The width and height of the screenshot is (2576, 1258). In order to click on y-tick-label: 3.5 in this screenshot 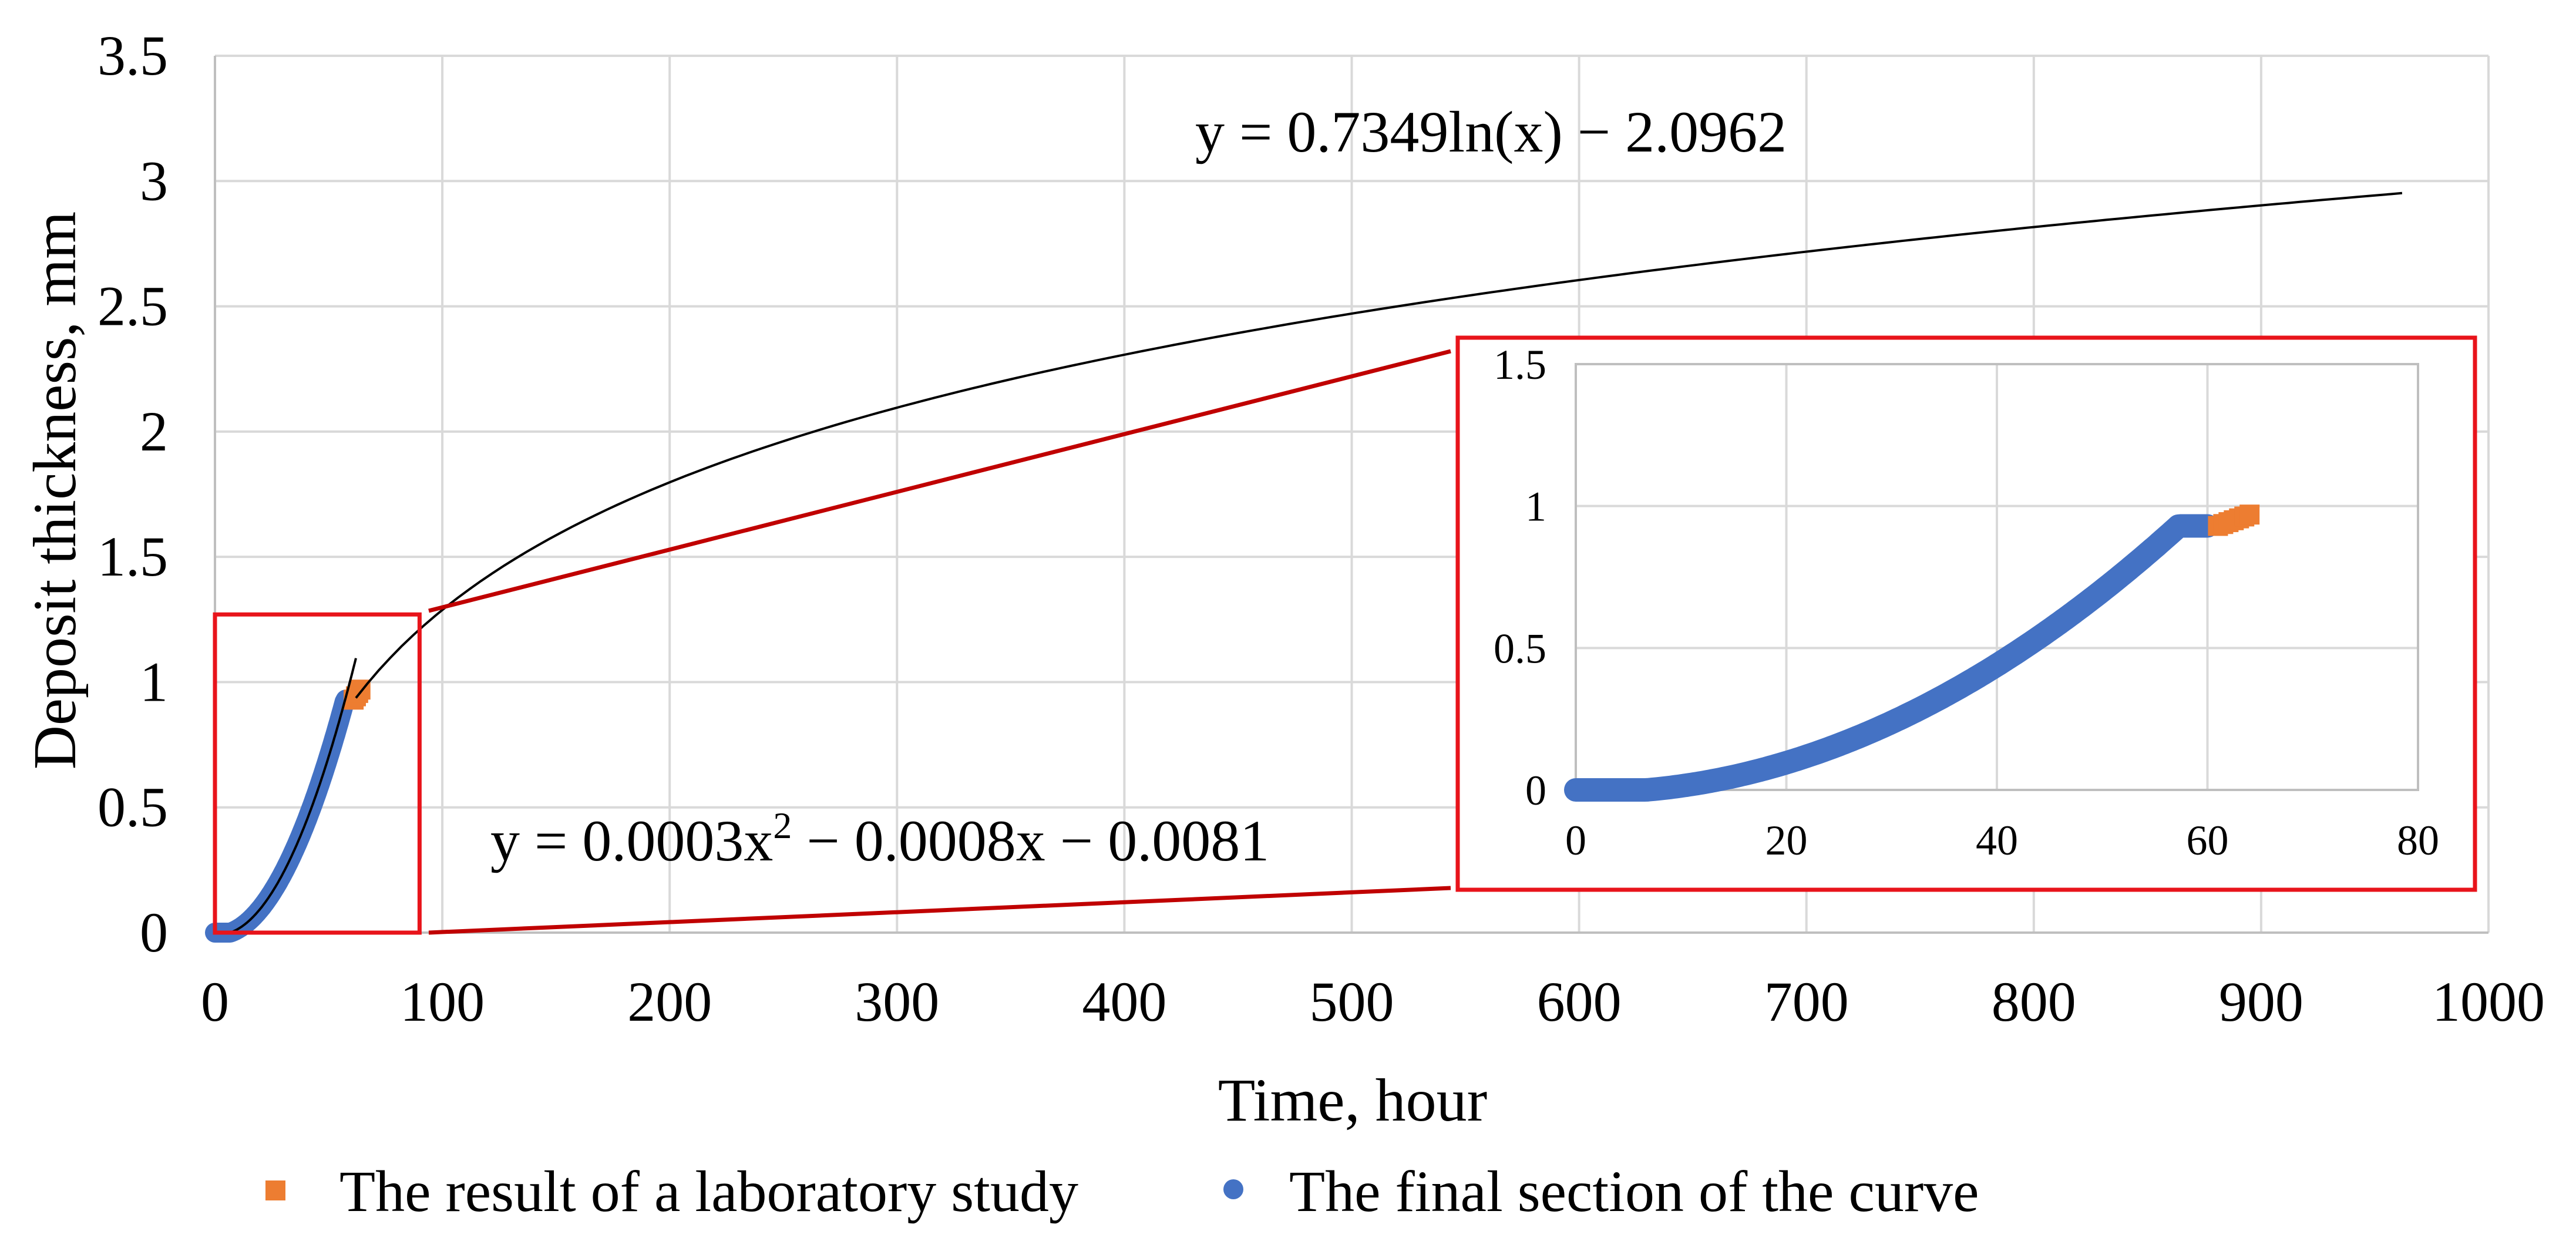, I will do `click(132, 55)`.